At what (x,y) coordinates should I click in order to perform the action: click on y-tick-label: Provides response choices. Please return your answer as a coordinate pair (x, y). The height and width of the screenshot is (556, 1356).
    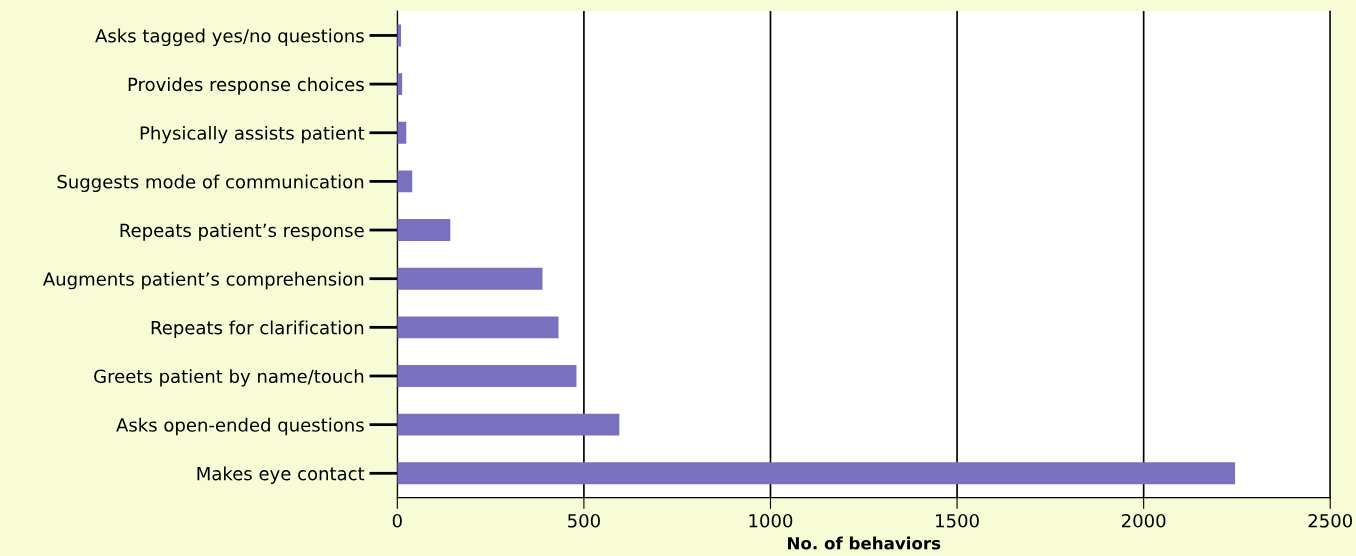
    Looking at the image, I should click on (246, 86).